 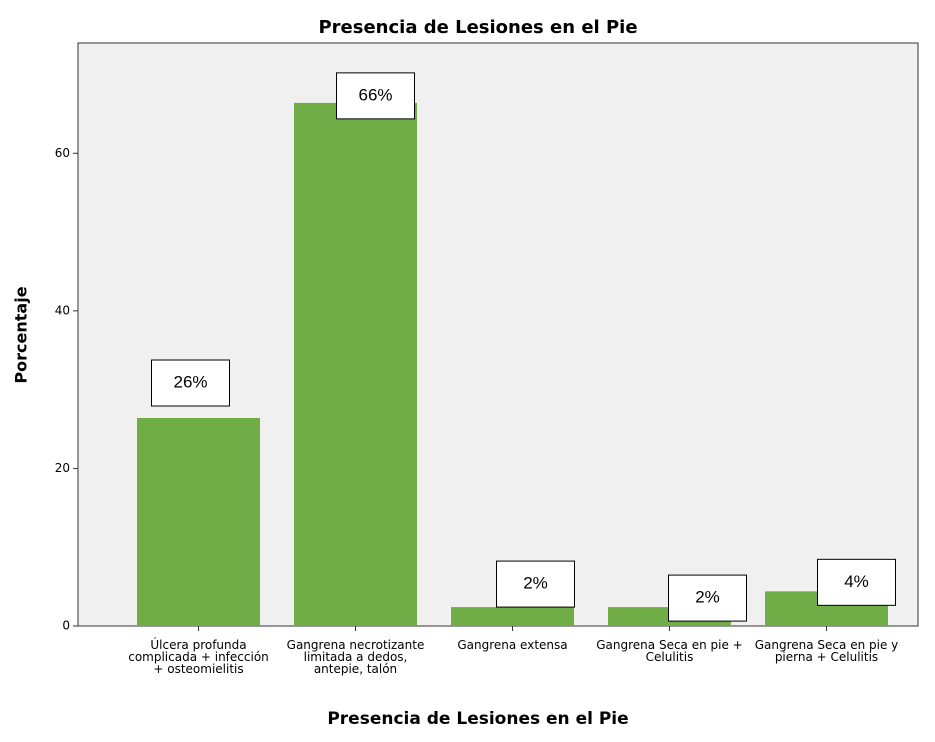 I want to click on y-tick-label: 20, so click(x=62, y=468).